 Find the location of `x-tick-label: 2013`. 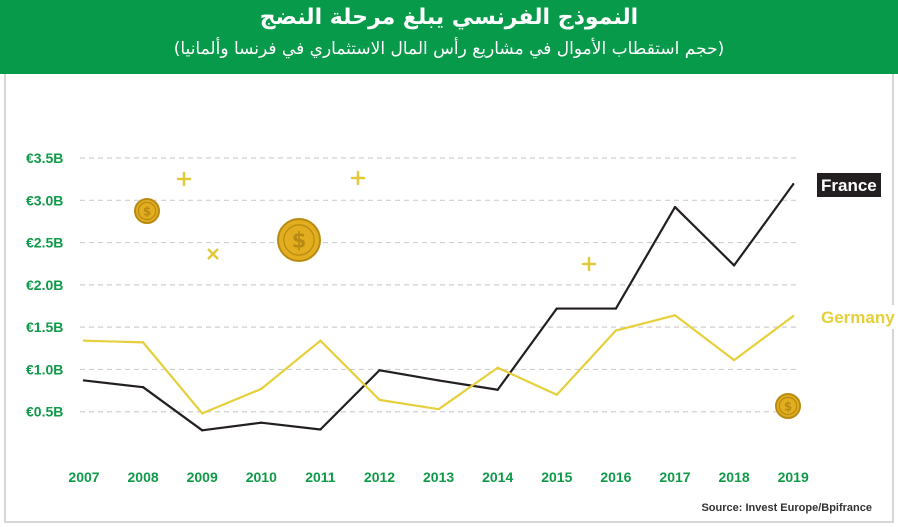

x-tick-label: 2013 is located at coordinates (438, 477).